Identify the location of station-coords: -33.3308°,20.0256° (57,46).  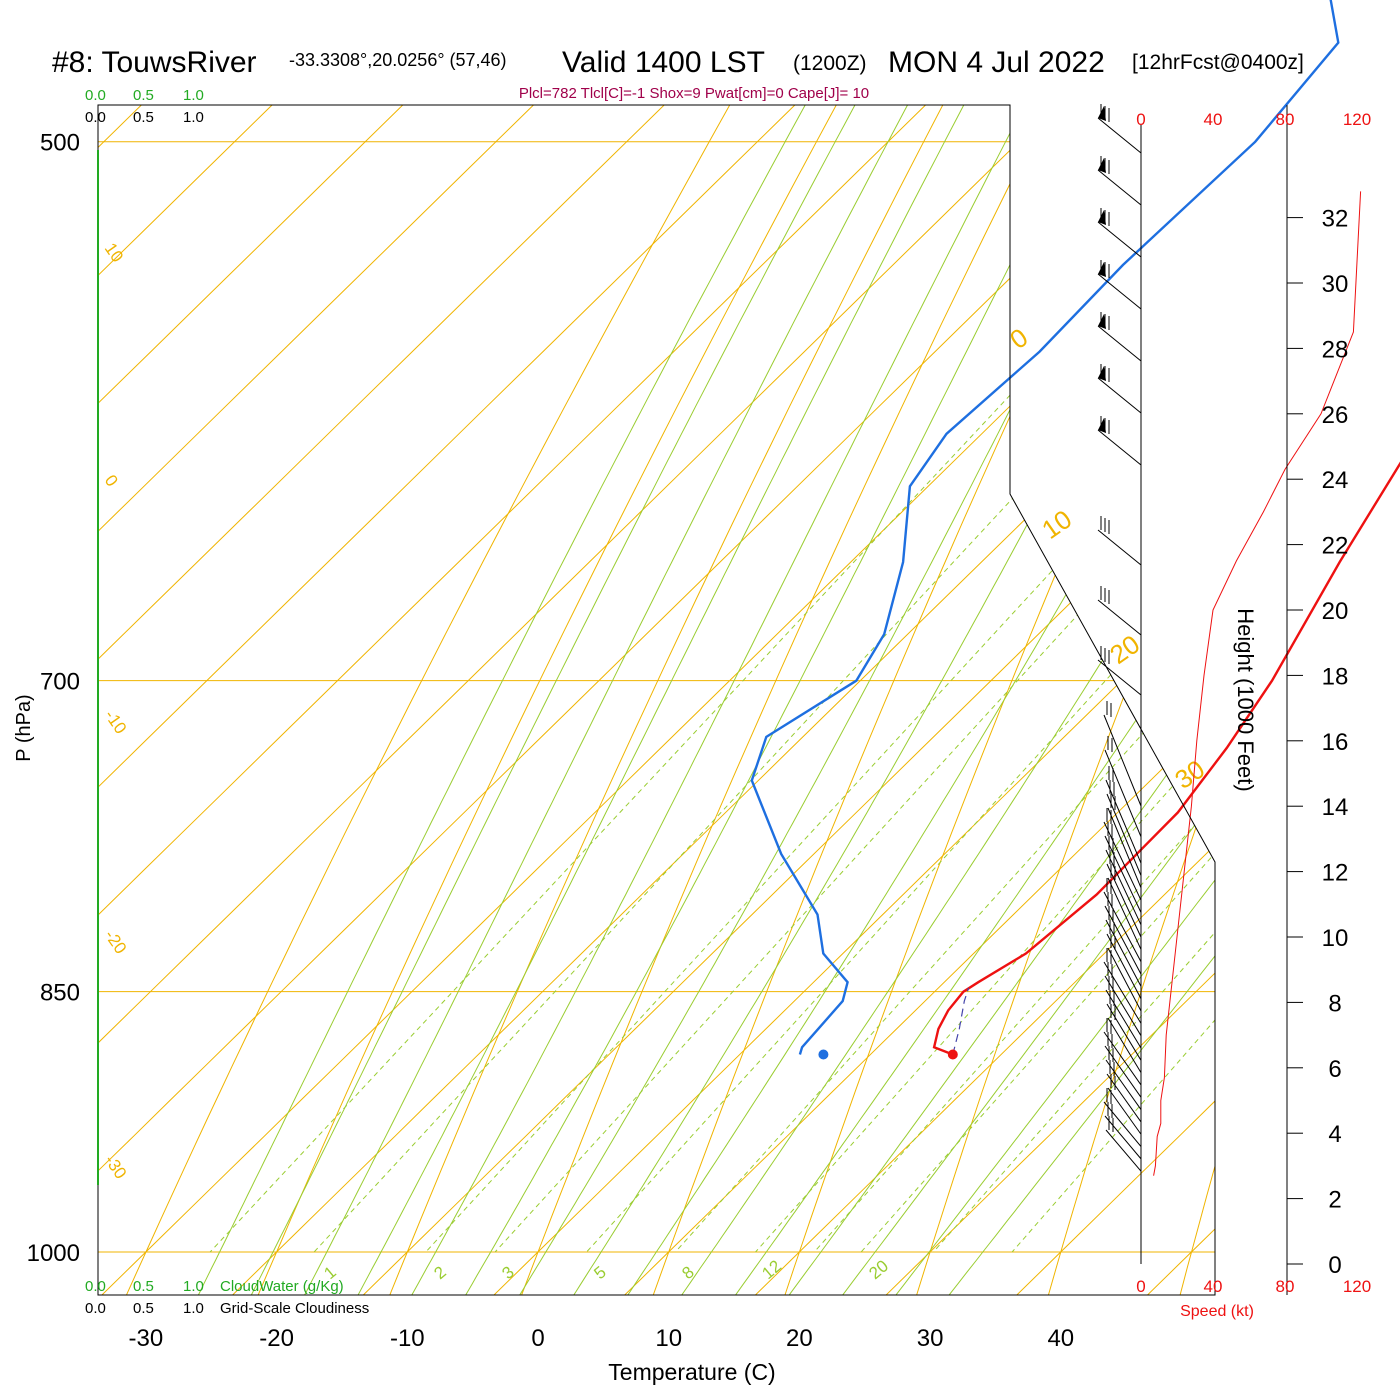
(398, 60).